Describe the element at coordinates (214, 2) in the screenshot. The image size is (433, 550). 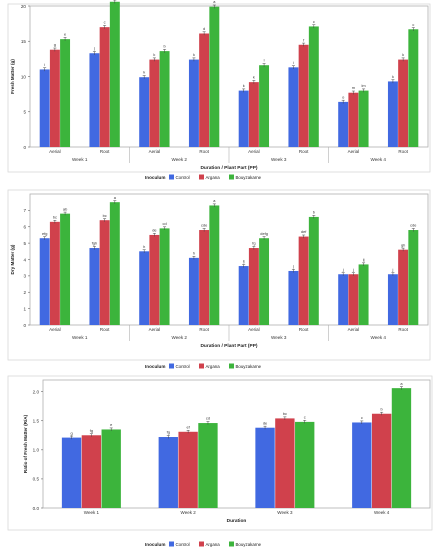
I see `data-label: a` at that location.